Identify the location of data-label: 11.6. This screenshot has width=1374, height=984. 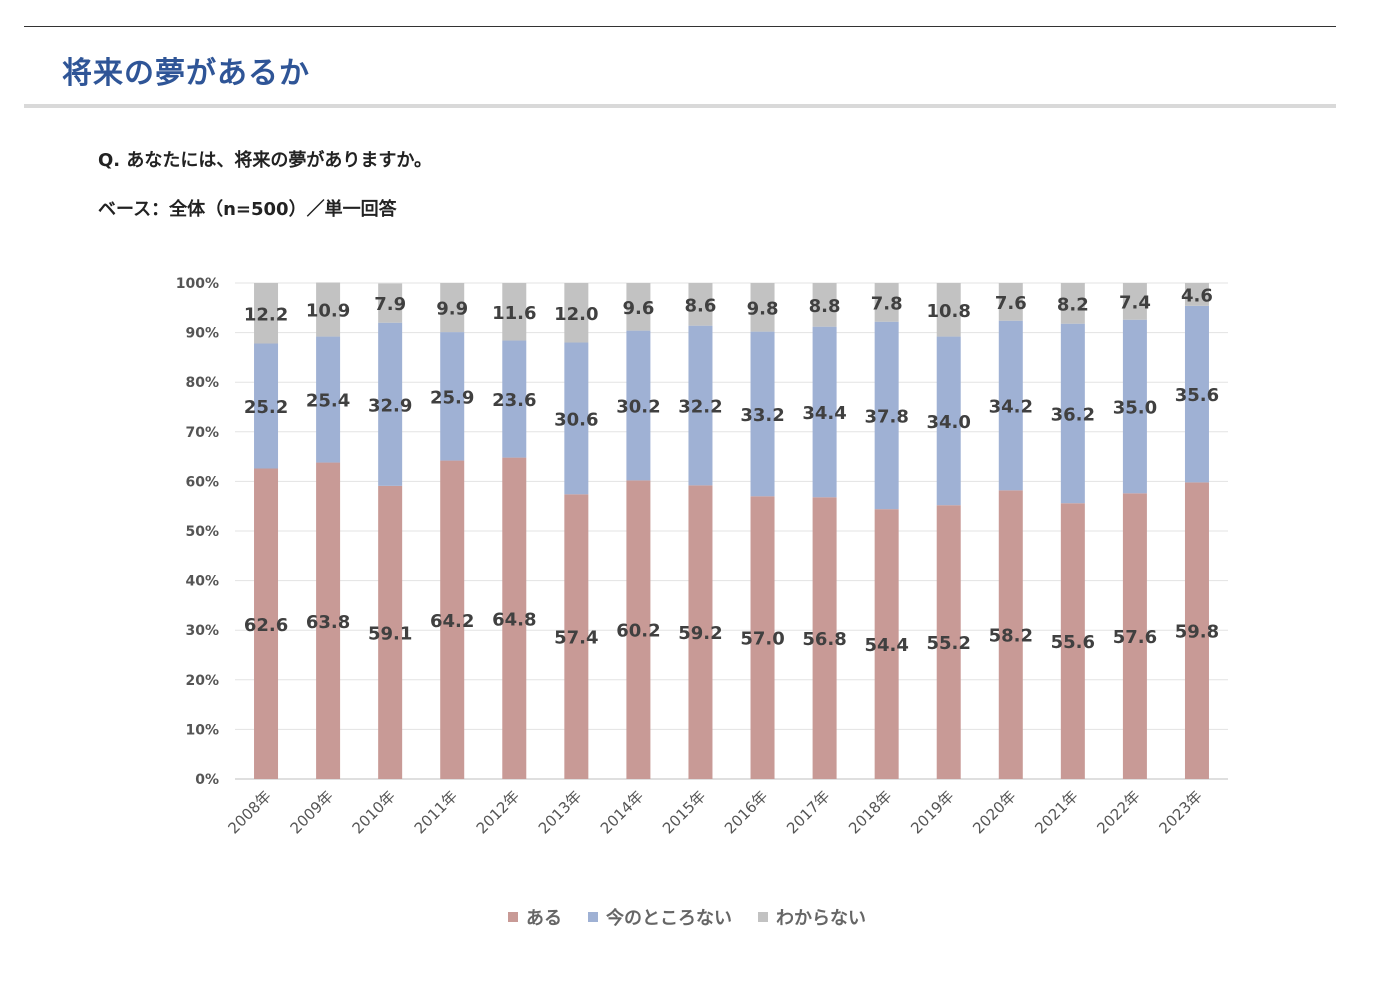
(514, 313).